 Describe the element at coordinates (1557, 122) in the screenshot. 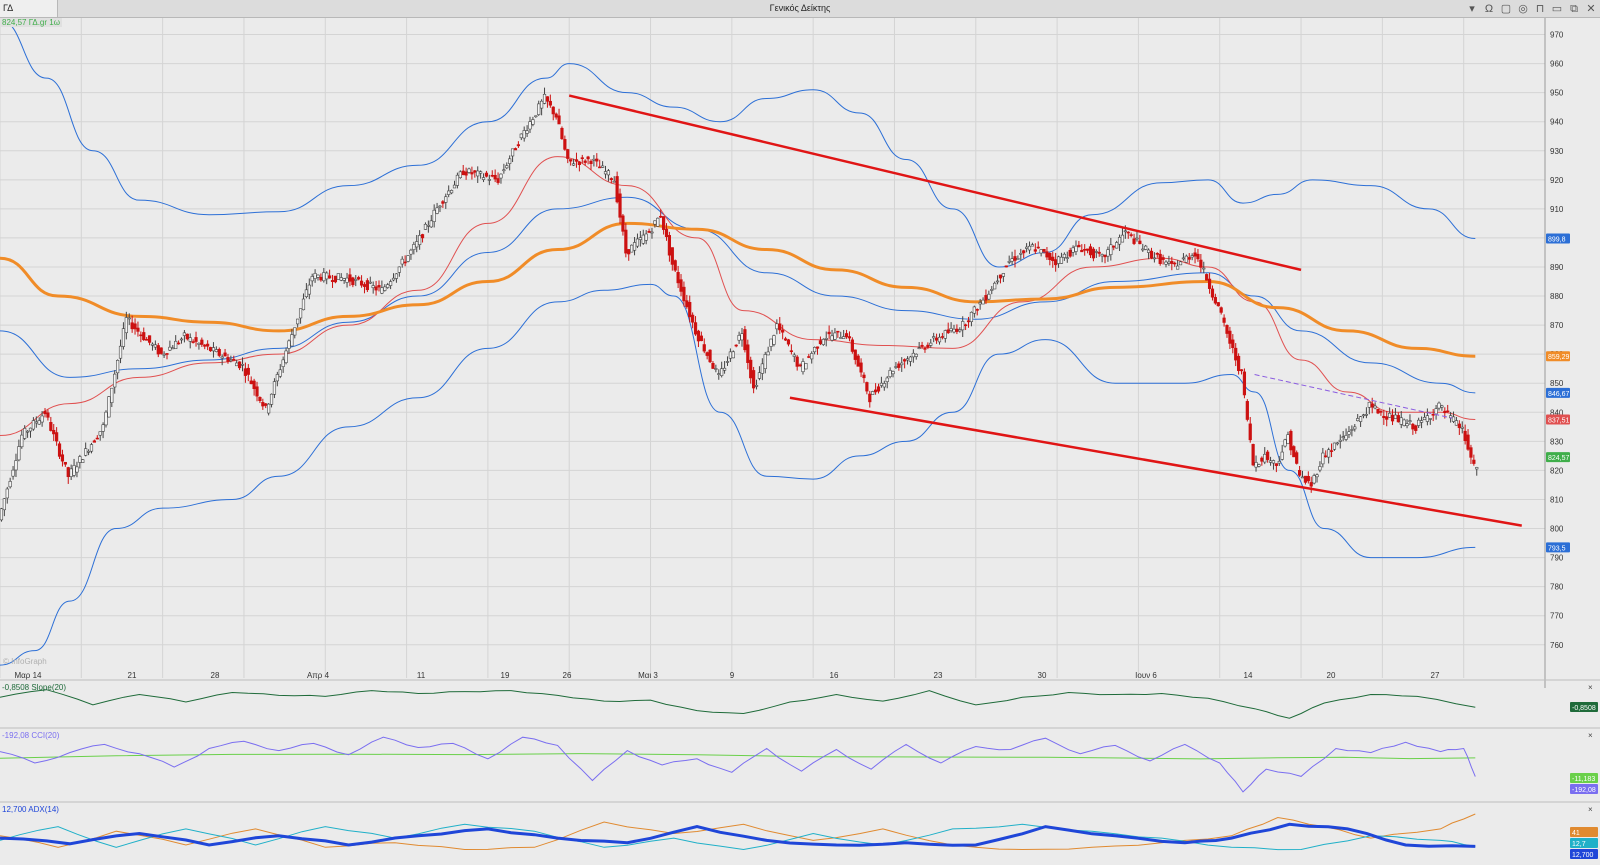

I see `y-tick-label: 940` at that location.